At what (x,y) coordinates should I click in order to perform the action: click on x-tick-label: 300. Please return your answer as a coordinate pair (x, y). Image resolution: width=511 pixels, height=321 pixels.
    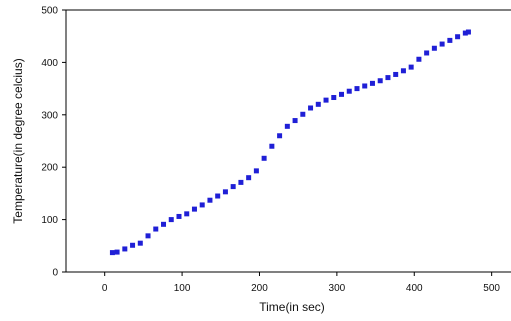
    Looking at the image, I should click on (337, 288).